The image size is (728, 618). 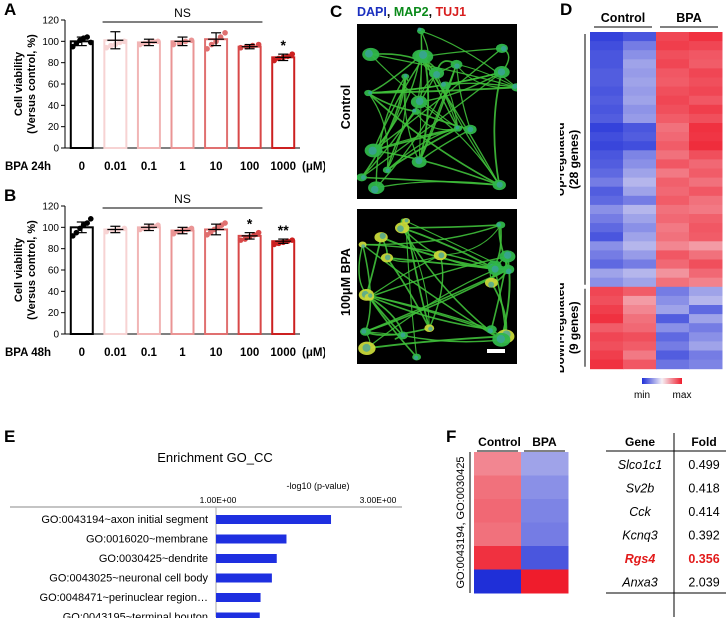 What do you see at coordinates (642, 395) in the screenshot?
I see `legend-min-label: min` at bounding box center [642, 395].